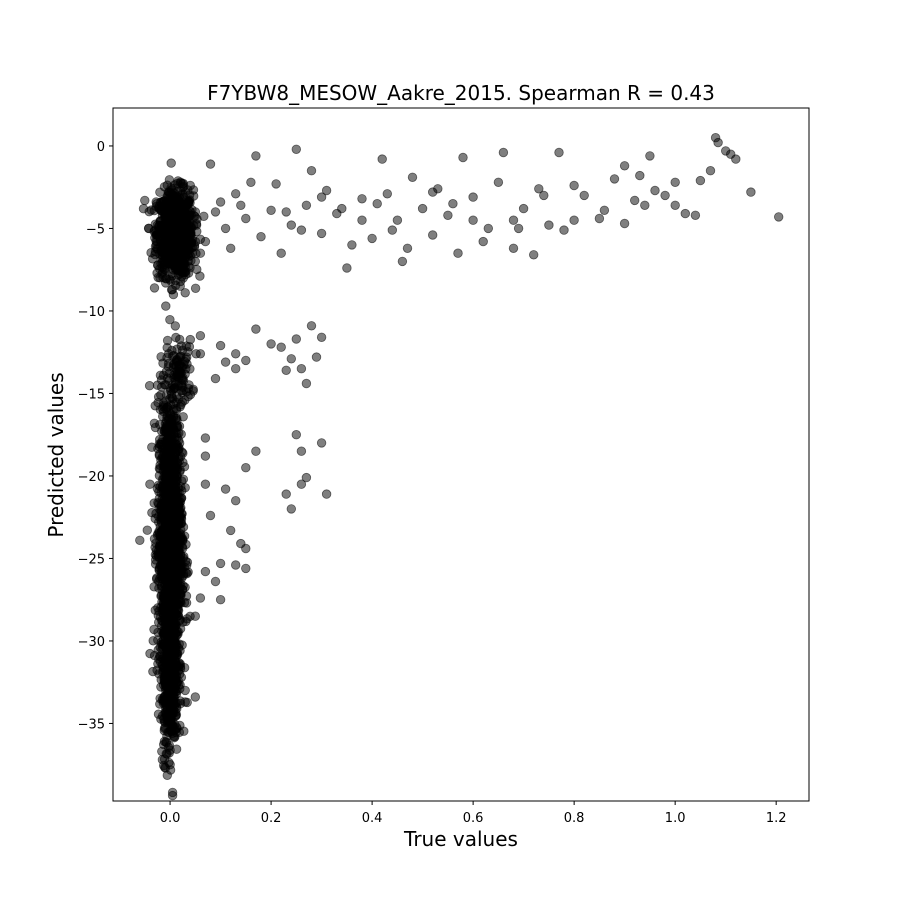 Image resolution: width=900 pixels, height=900 pixels. I want to click on y-tick-label: −20, so click(91, 477).